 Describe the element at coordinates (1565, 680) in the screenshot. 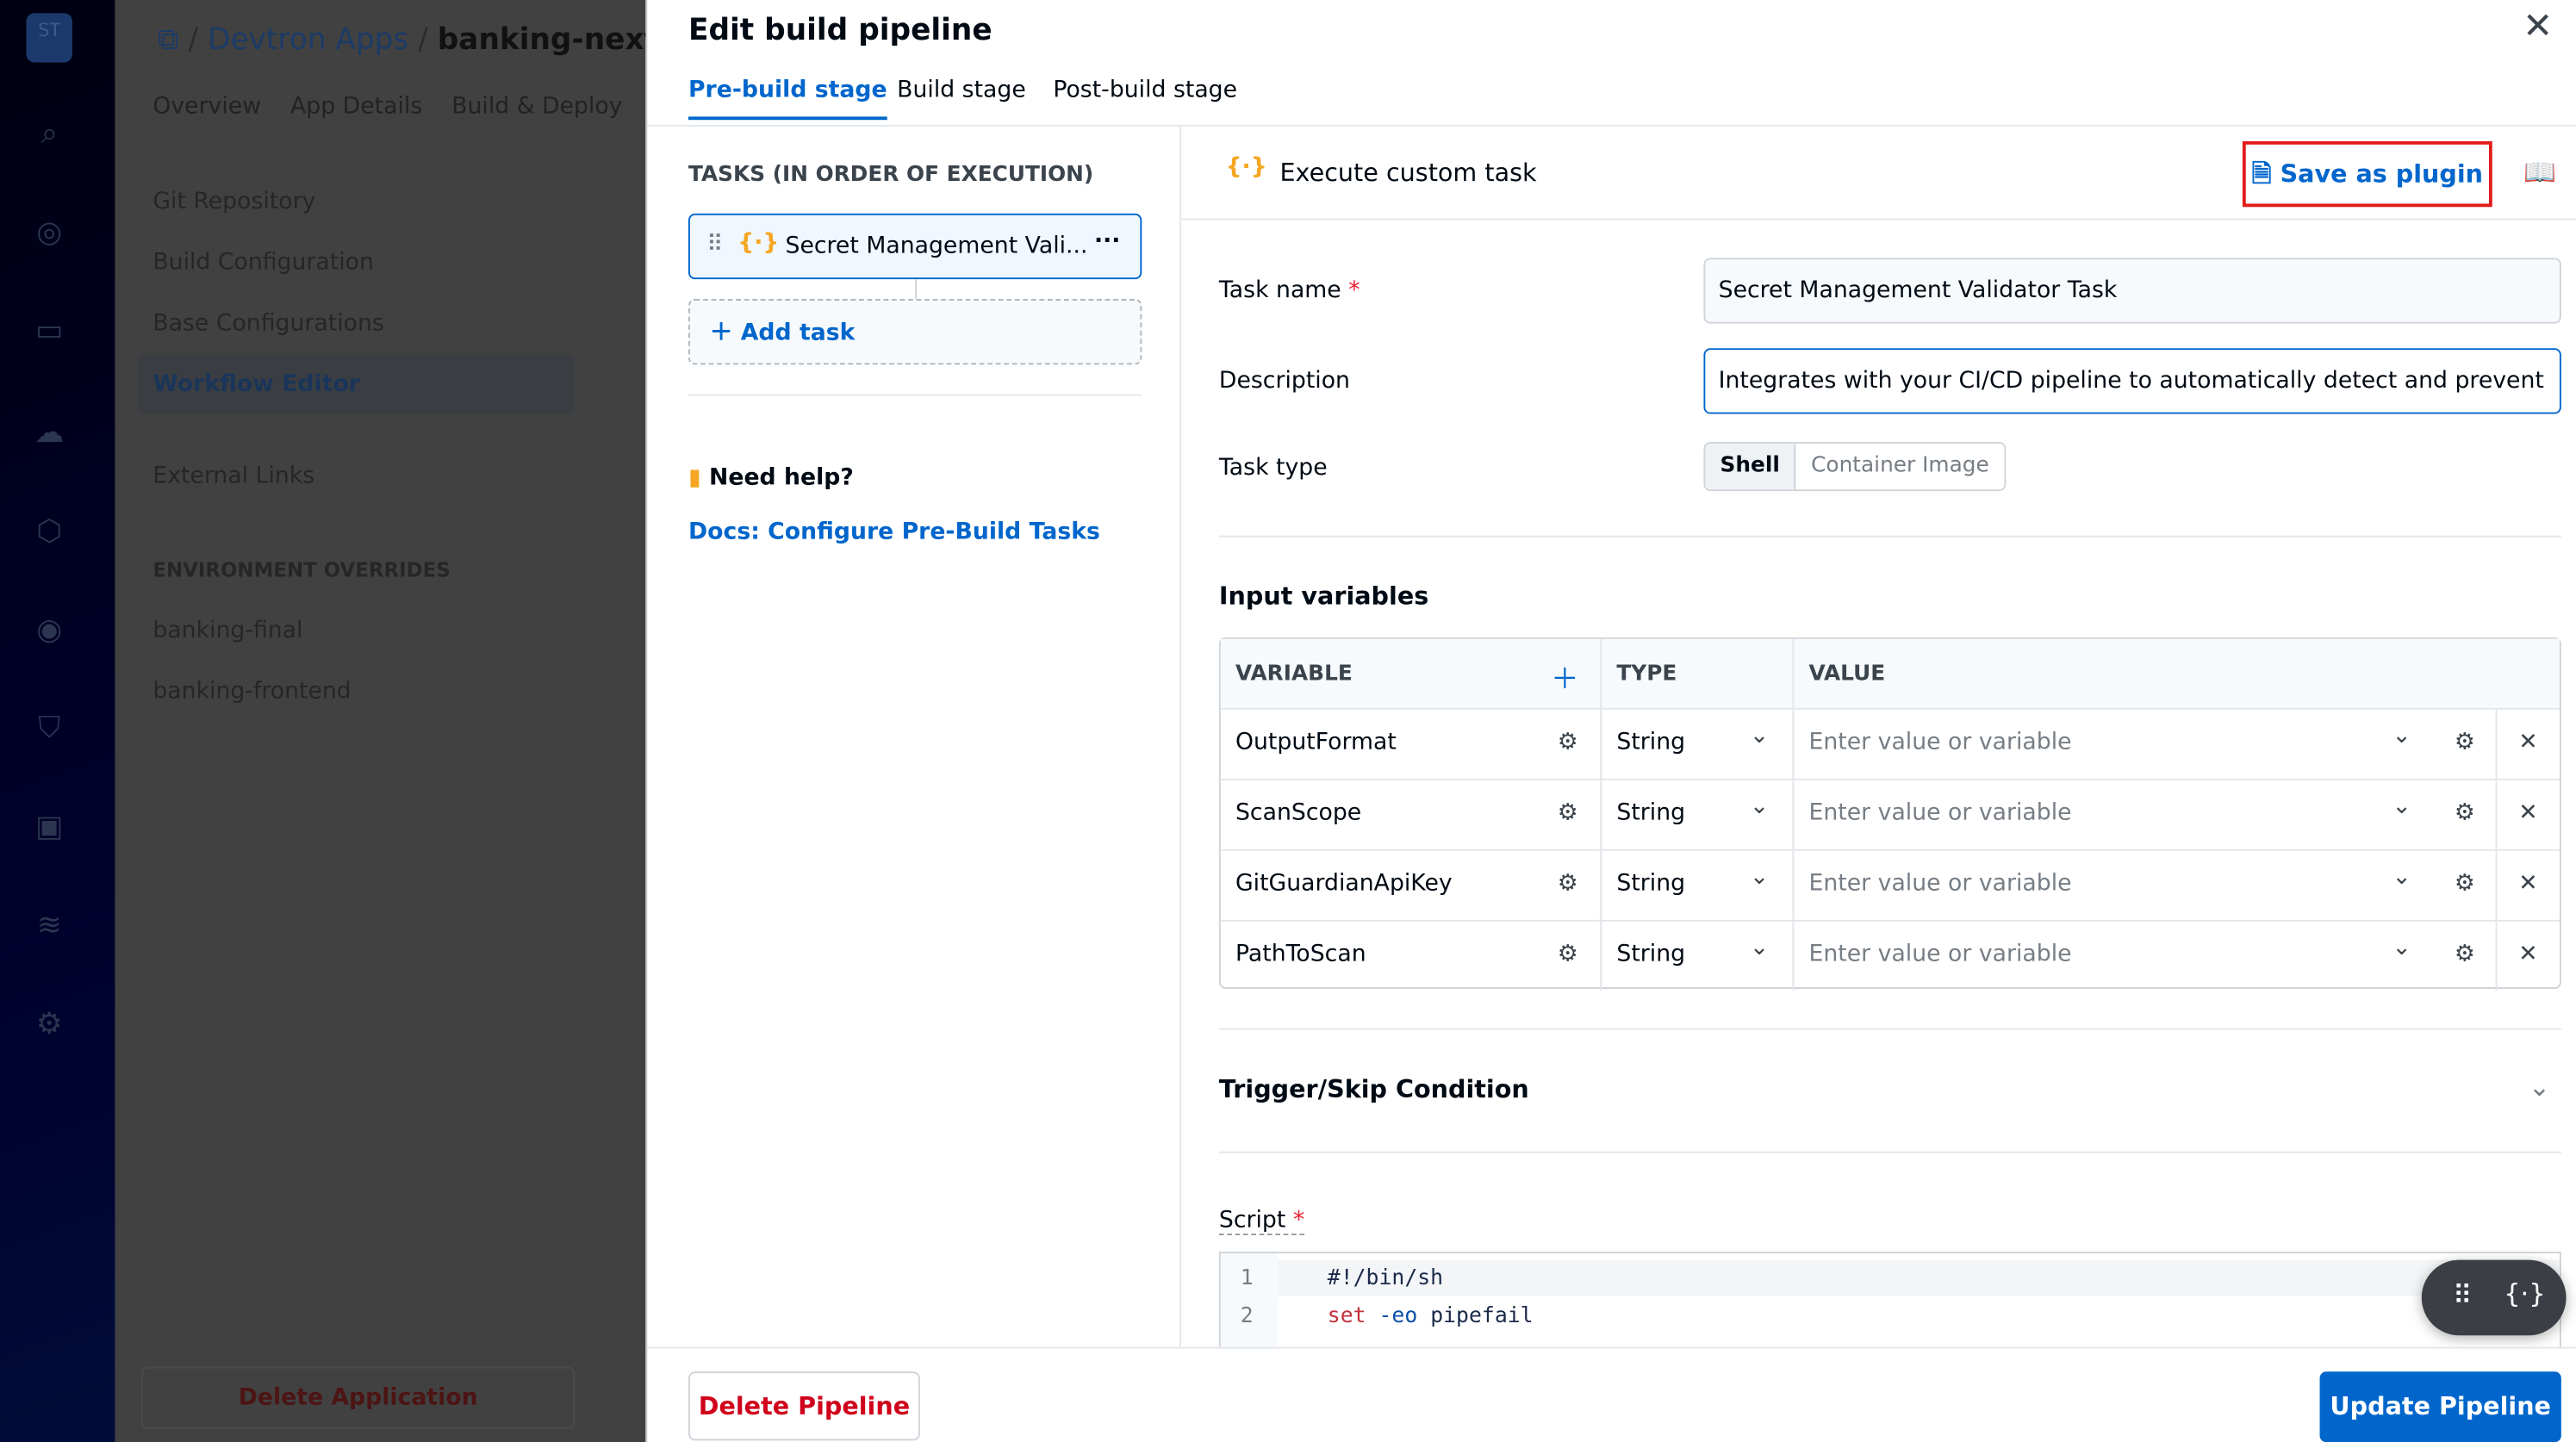

I see `add-variable-icon: ＋` at that location.